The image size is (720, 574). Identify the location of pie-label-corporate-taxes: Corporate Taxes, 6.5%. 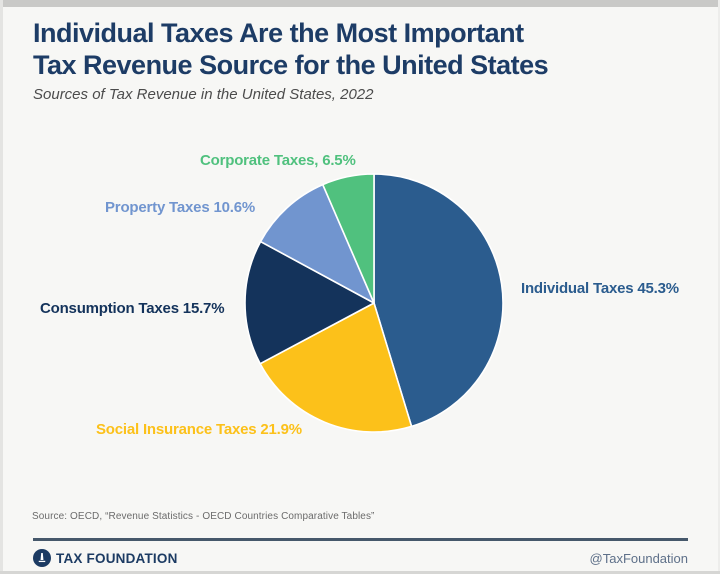
(278, 160).